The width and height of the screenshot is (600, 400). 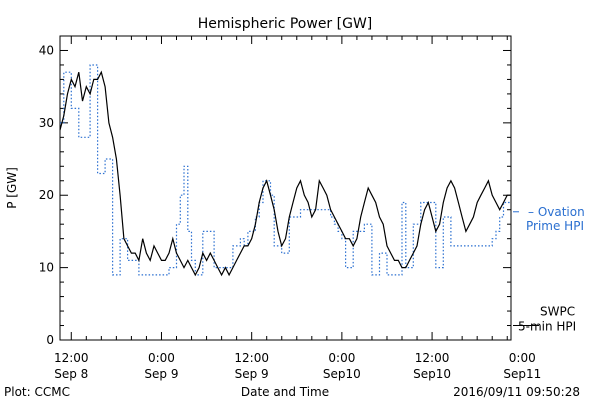 What do you see at coordinates (46, 268) in the screenshot?
I see `y-tick-label: 10` at bounding box center [46, 268].